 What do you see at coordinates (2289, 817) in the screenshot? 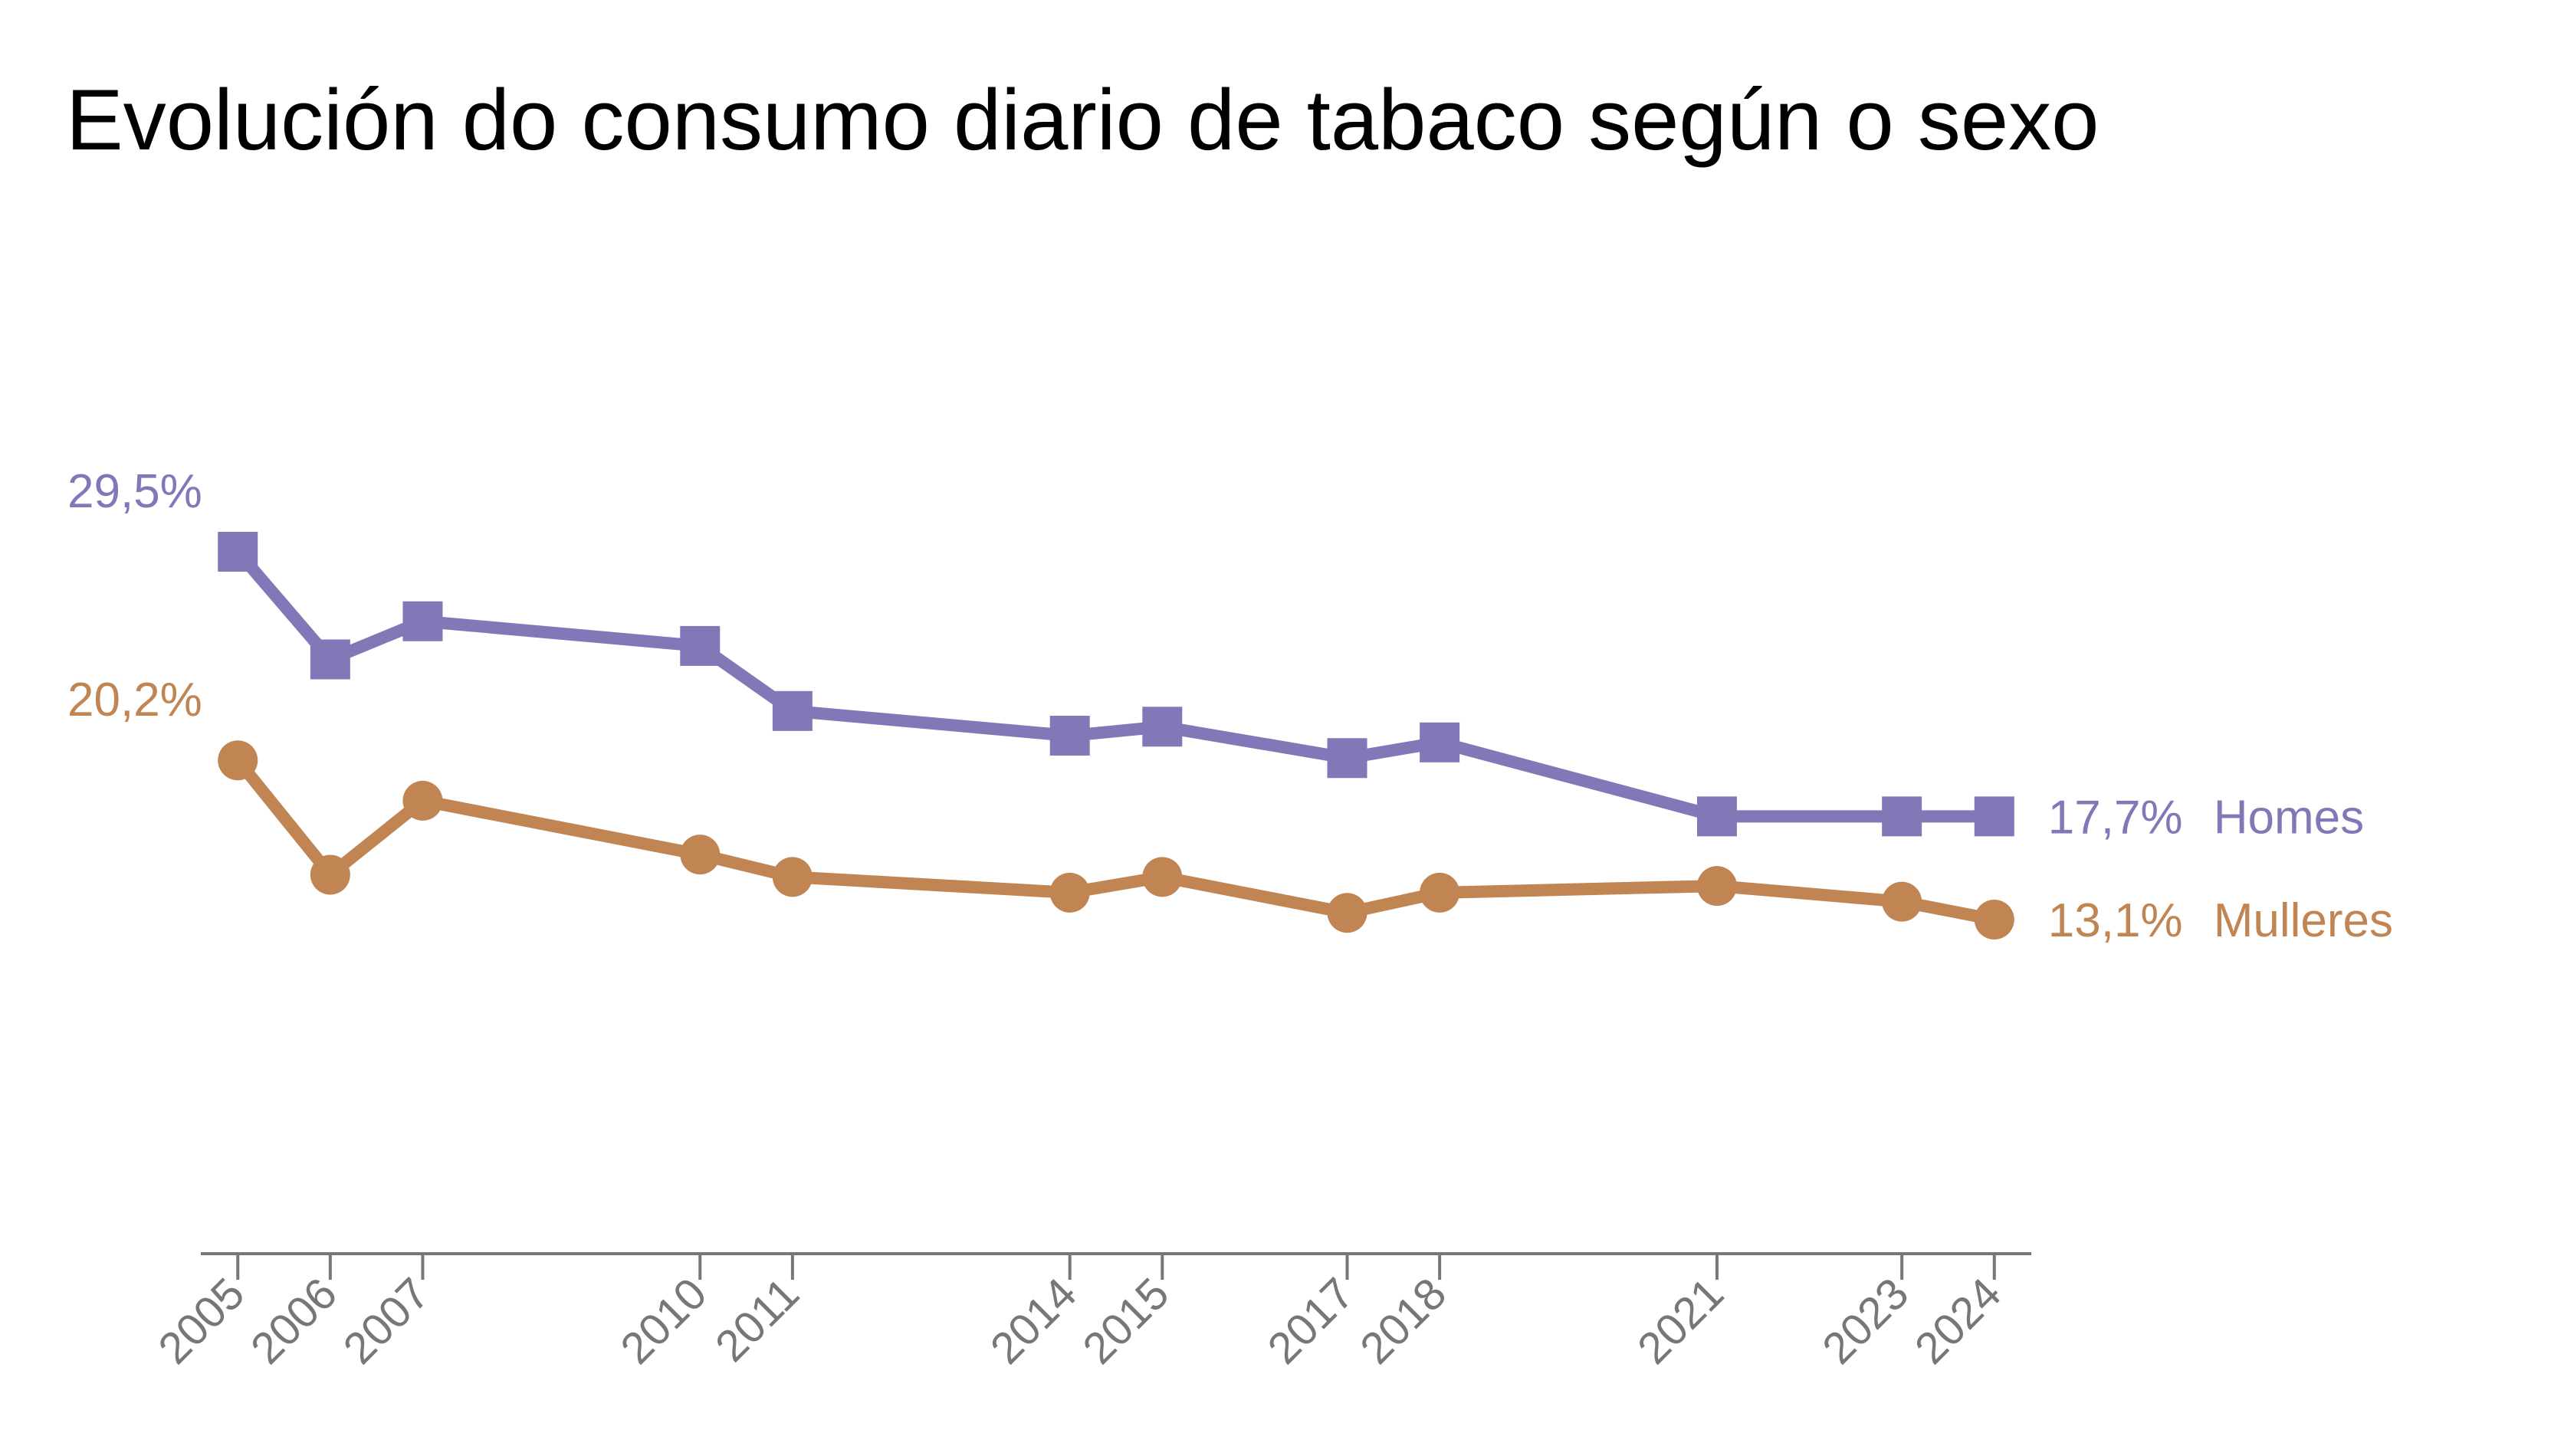
I see `legend-label-homes: Homes` at bounding box center [2289, 817].